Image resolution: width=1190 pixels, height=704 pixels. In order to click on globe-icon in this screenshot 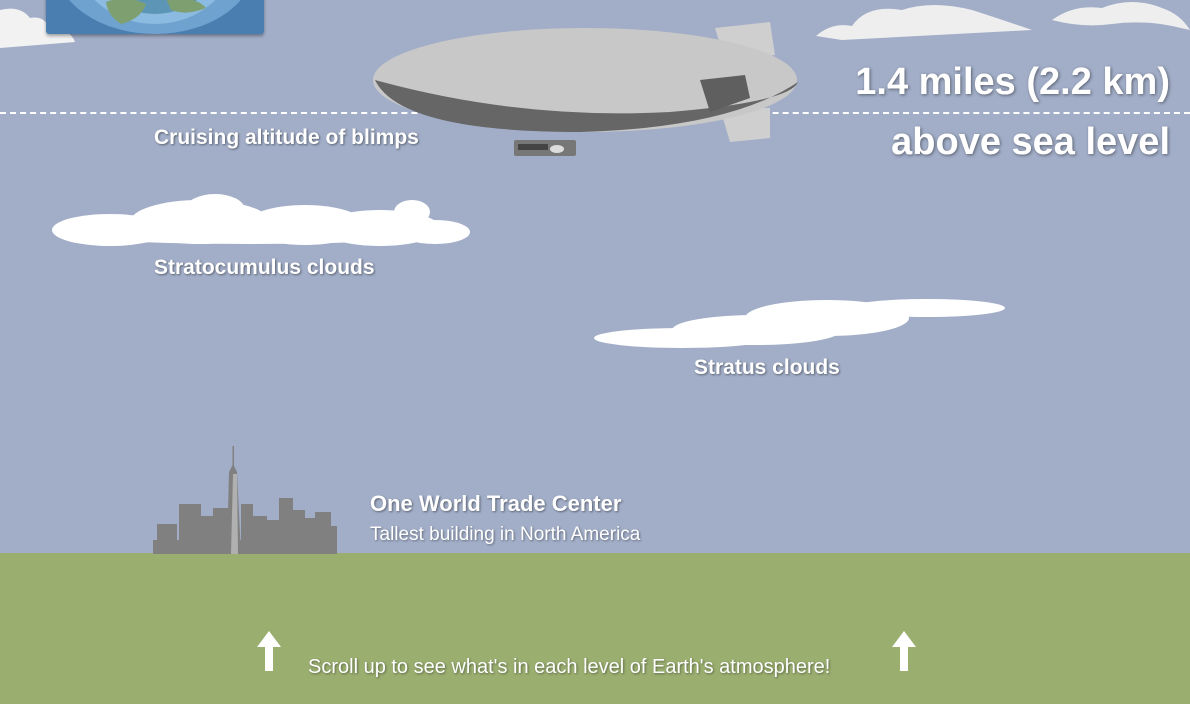, I will do `click(155, 17)`.